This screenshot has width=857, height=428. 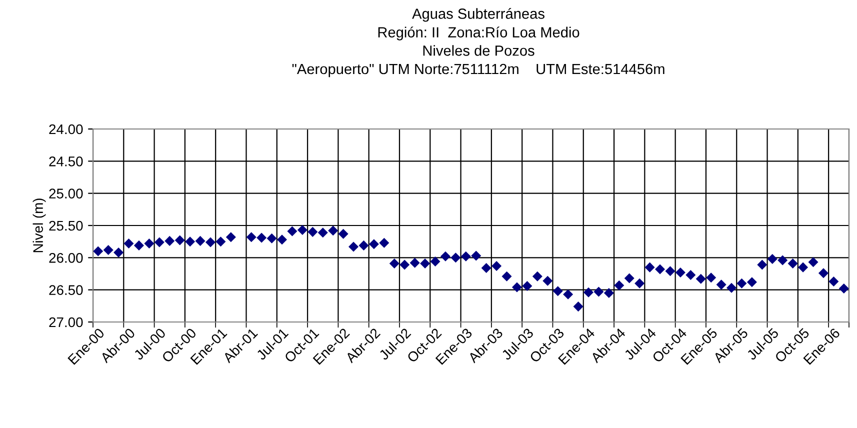 I want to click on y-tick-label: 26.00, so click(x=66, y=258).